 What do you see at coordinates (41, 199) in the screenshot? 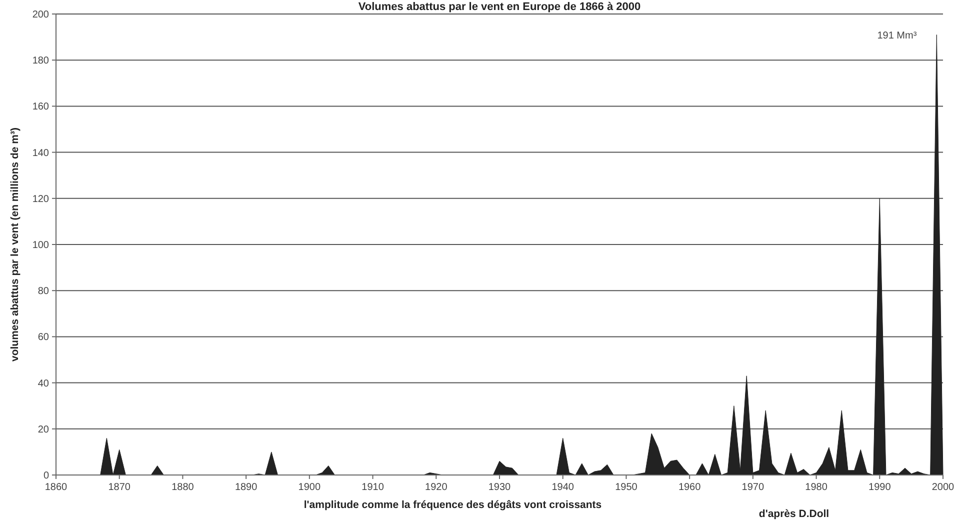
I see `y-tick-label: 120` at bounding box center [41, 199].